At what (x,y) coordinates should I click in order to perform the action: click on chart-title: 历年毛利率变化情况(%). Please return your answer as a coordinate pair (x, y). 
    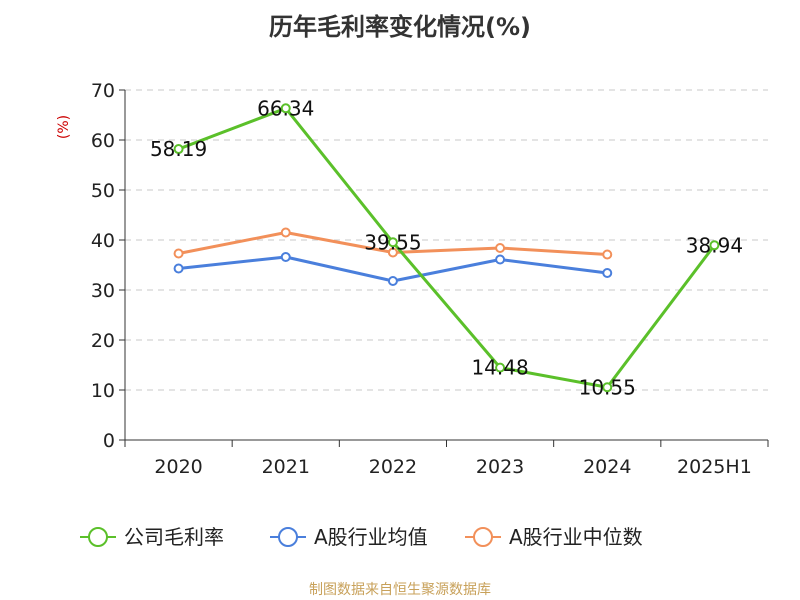
    Looking at the image, I should click on (400, 27).